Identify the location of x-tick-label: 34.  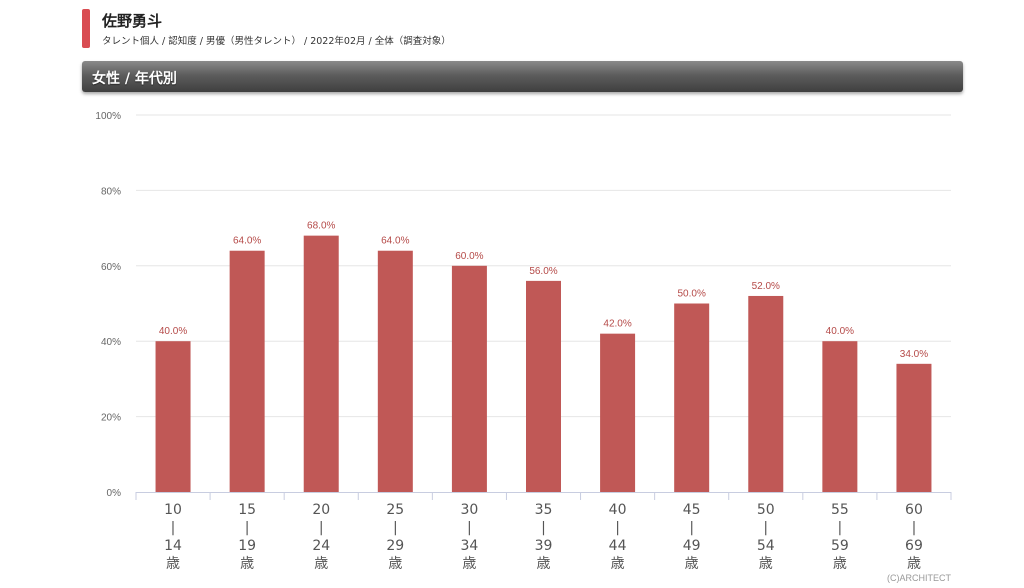
(469, 546).